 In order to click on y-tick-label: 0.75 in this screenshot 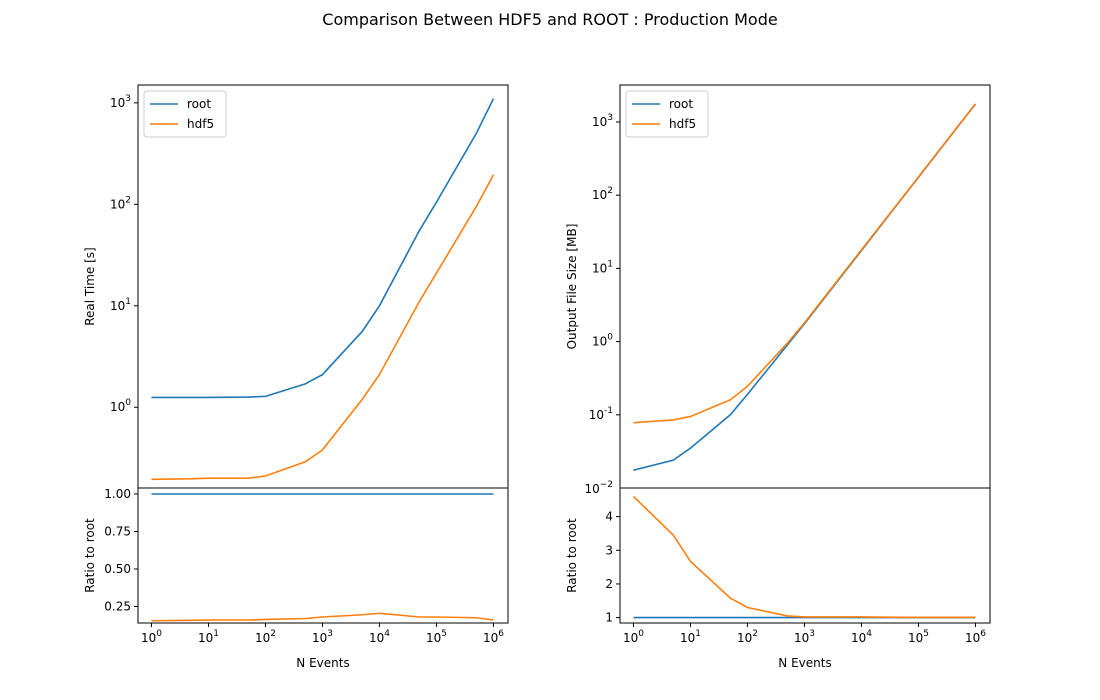, I will do `click(117, 532)`.